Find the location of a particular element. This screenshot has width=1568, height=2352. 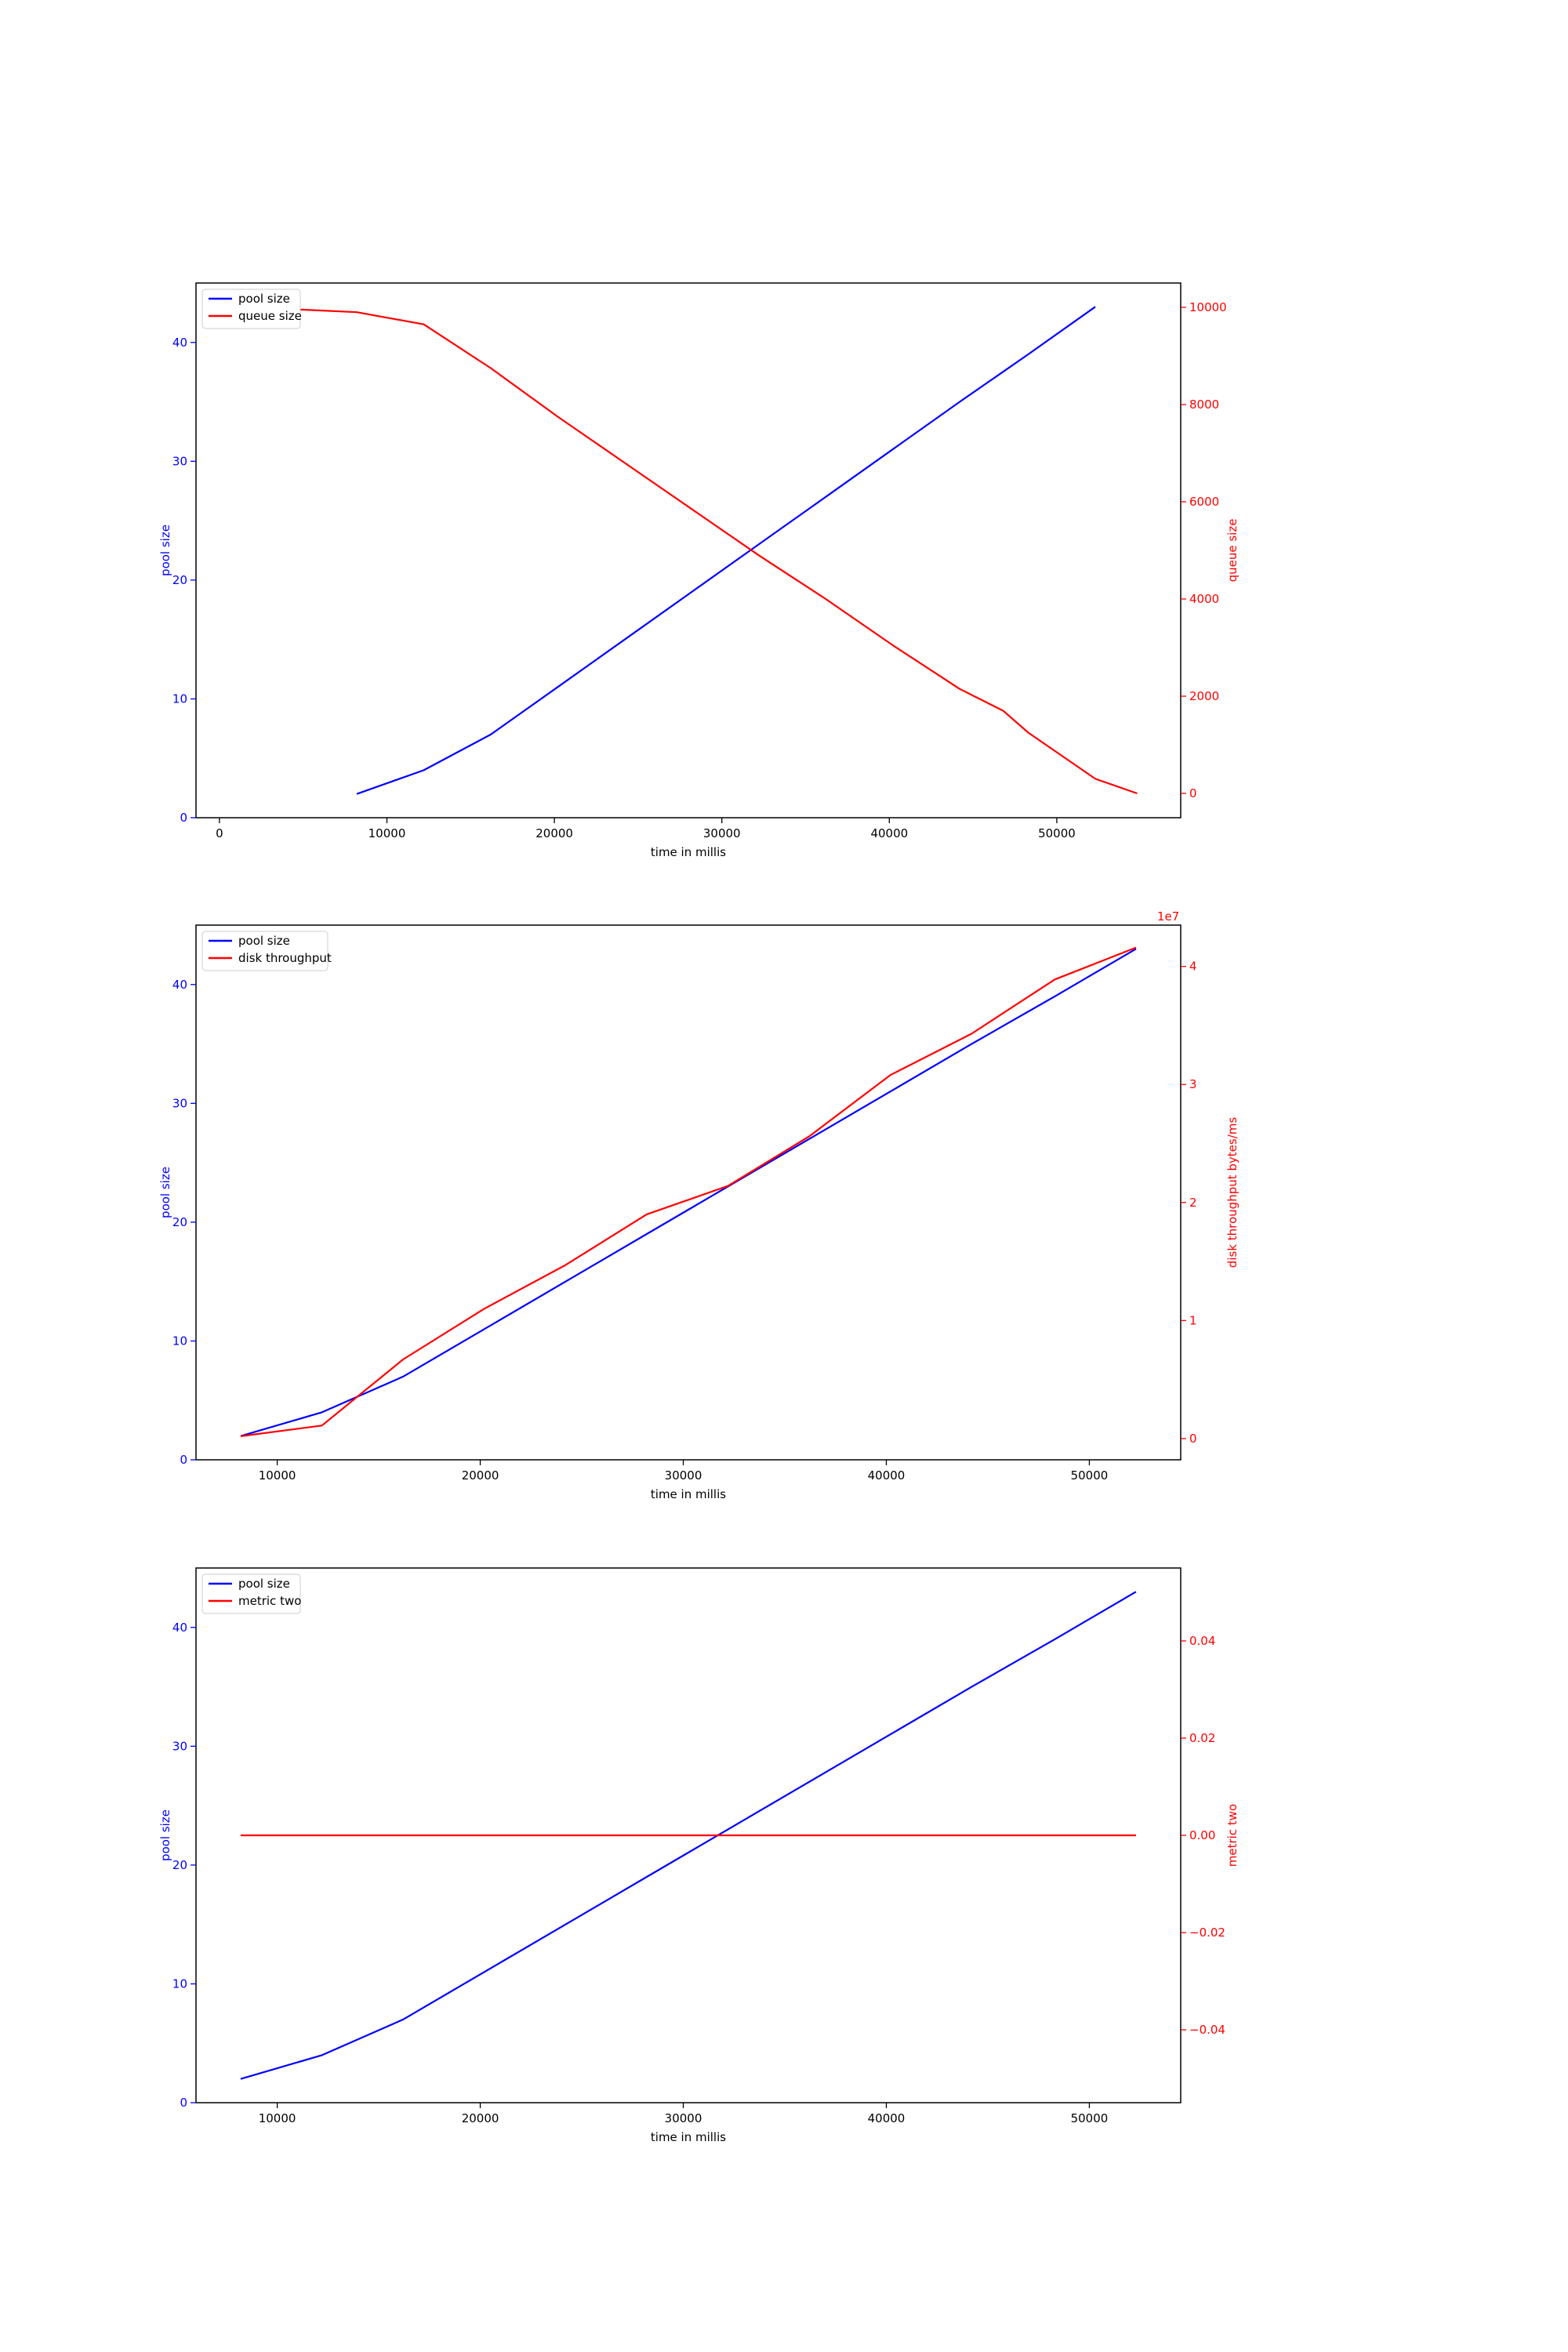

y-right-tick-label: 6000 is located at coordinates (1204, 502).